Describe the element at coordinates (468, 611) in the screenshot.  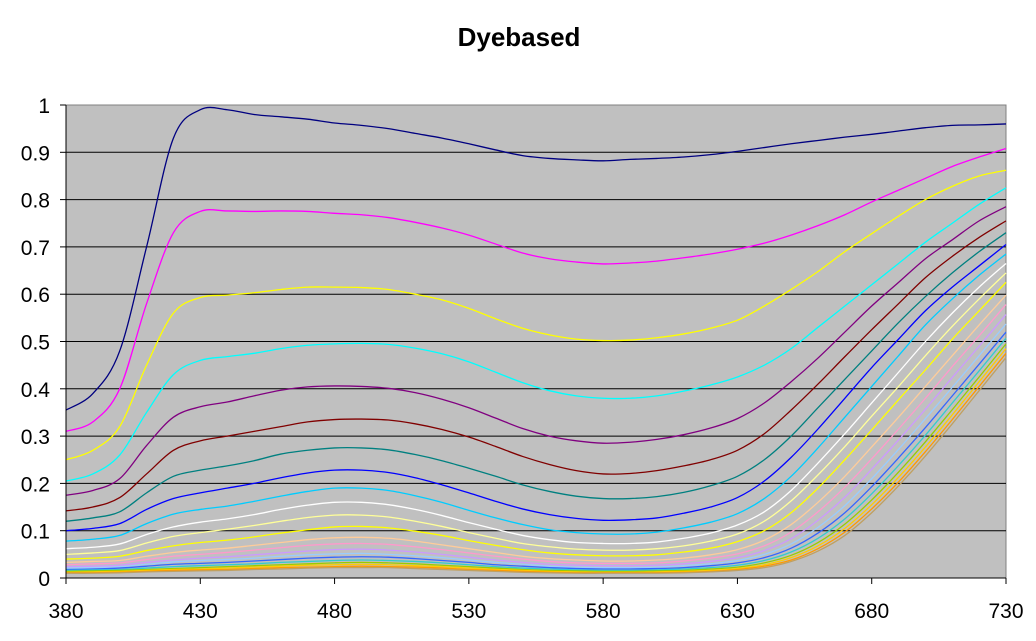
I see `x-tick-label: 530` at that location.